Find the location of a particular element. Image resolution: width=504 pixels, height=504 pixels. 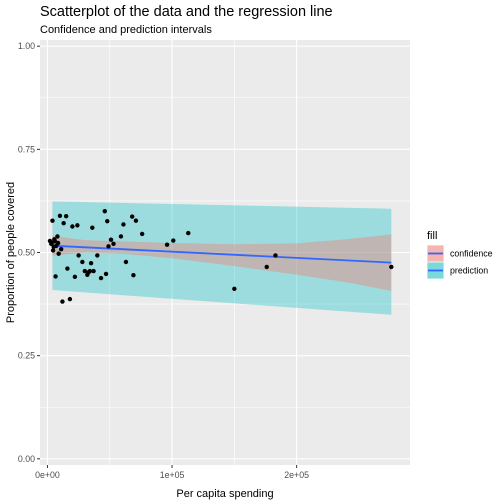

chart-subtitle: Confidence and prediction intervals is located at coordinates (126, 30).